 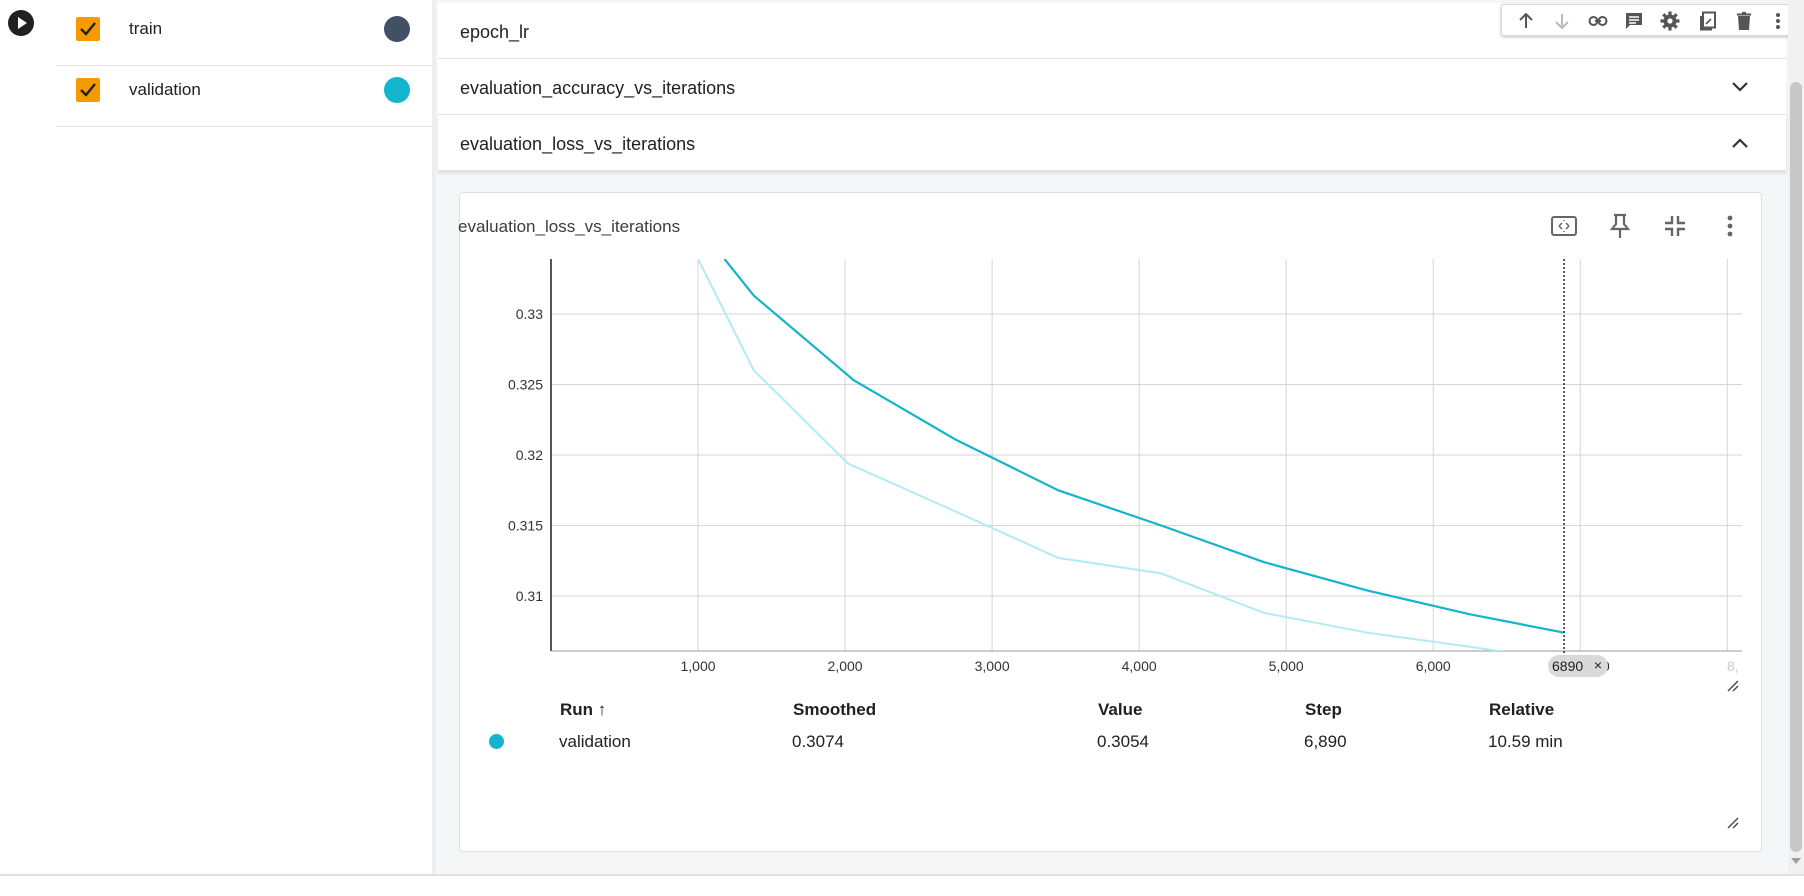 I want to click on run-row-validation: validation, so click(x=244, y=94).